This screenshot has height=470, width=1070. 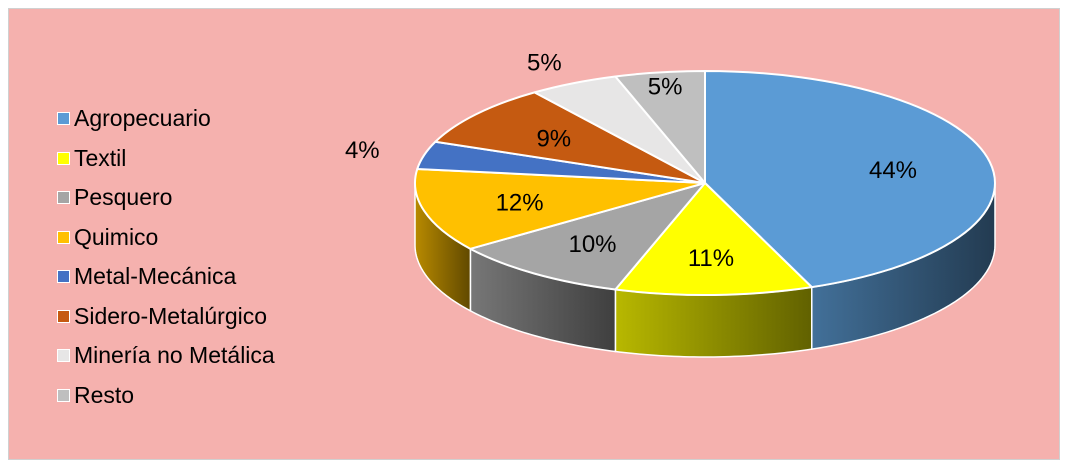 I want to click on data-label: 10%, so click(x=592, y=244).